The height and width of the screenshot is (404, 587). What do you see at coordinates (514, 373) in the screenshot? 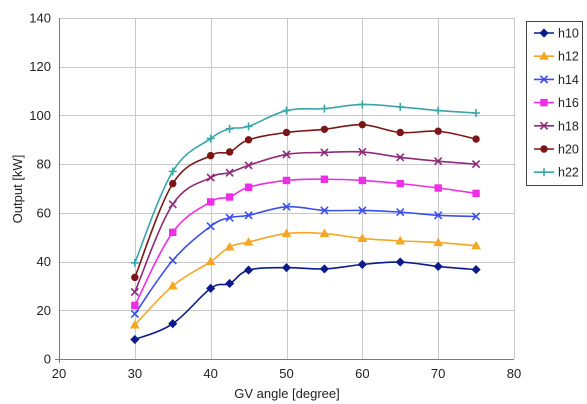
I see `x-tick-label: 80` at bounding box center [514, 373].